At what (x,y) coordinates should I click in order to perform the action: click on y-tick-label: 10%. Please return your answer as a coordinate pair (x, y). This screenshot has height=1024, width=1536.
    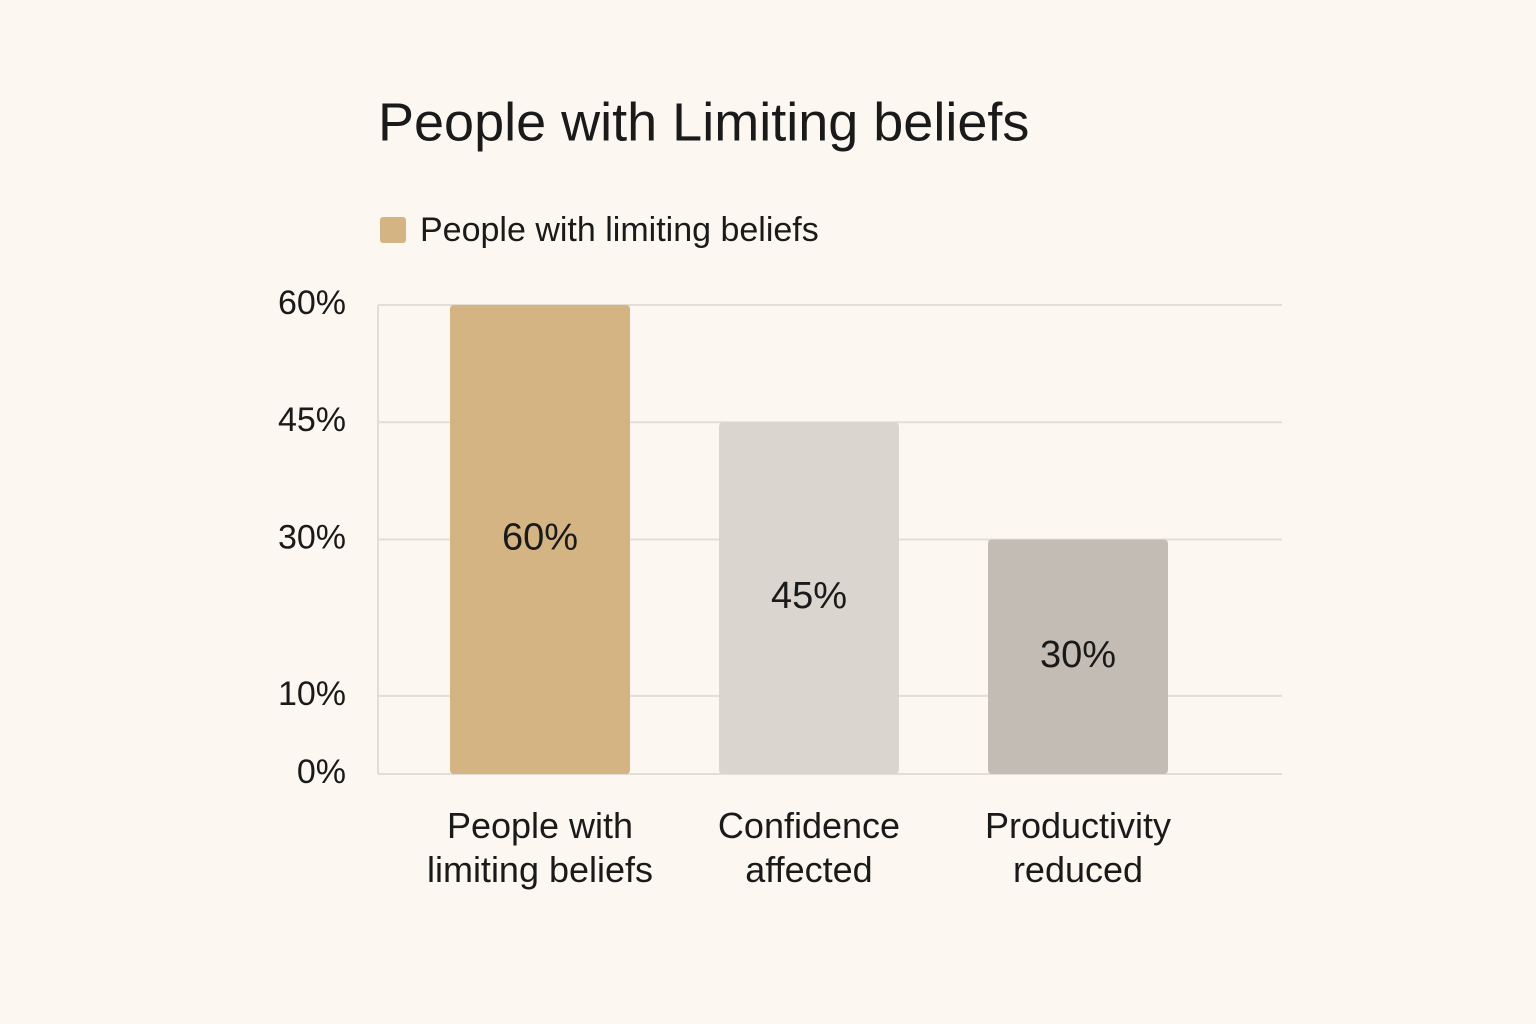
    Looking at the image, I should click on (312, 694).